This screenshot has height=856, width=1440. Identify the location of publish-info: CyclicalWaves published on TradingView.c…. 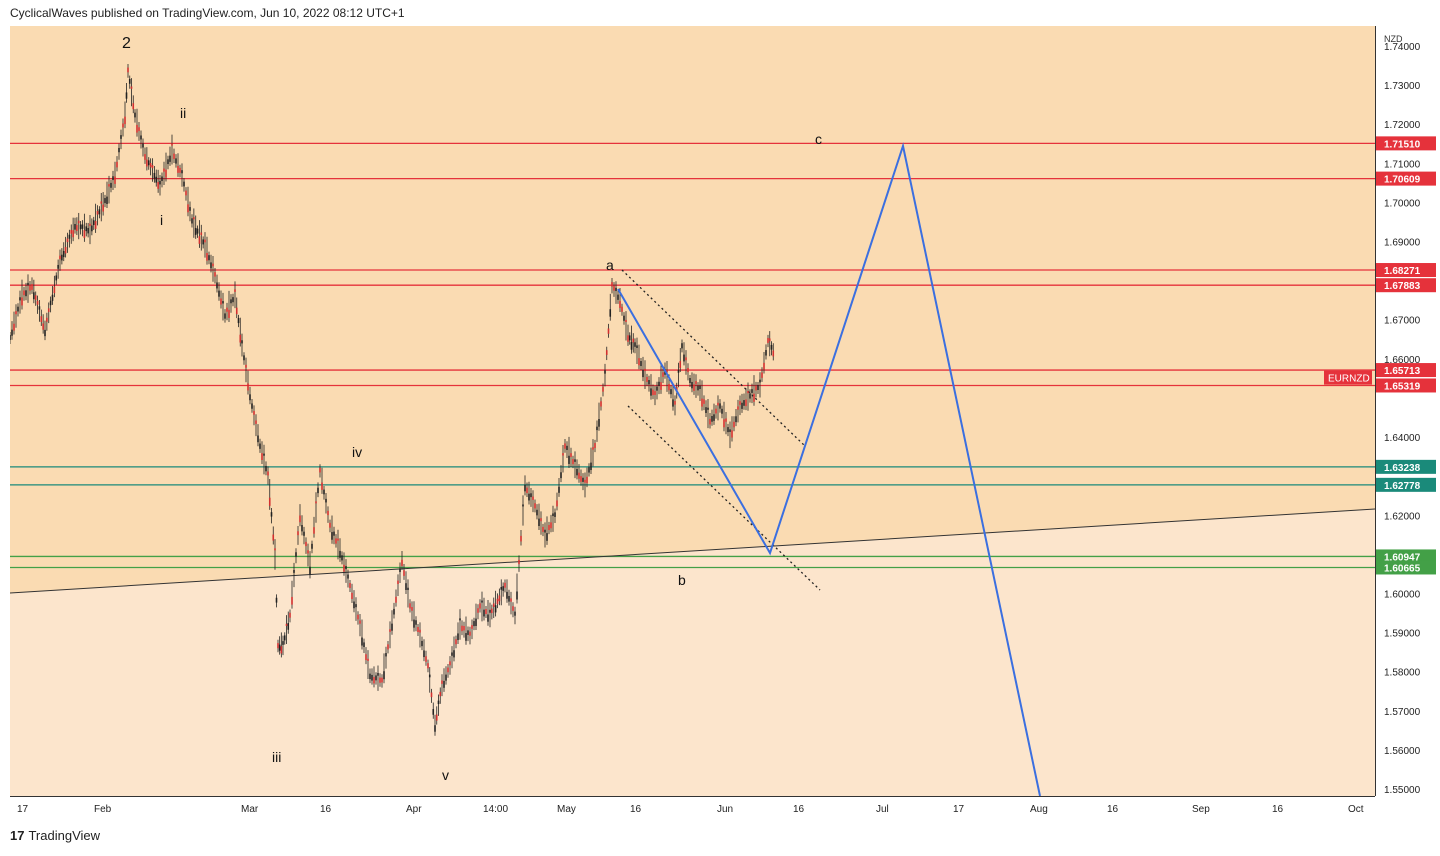
(207, 13).